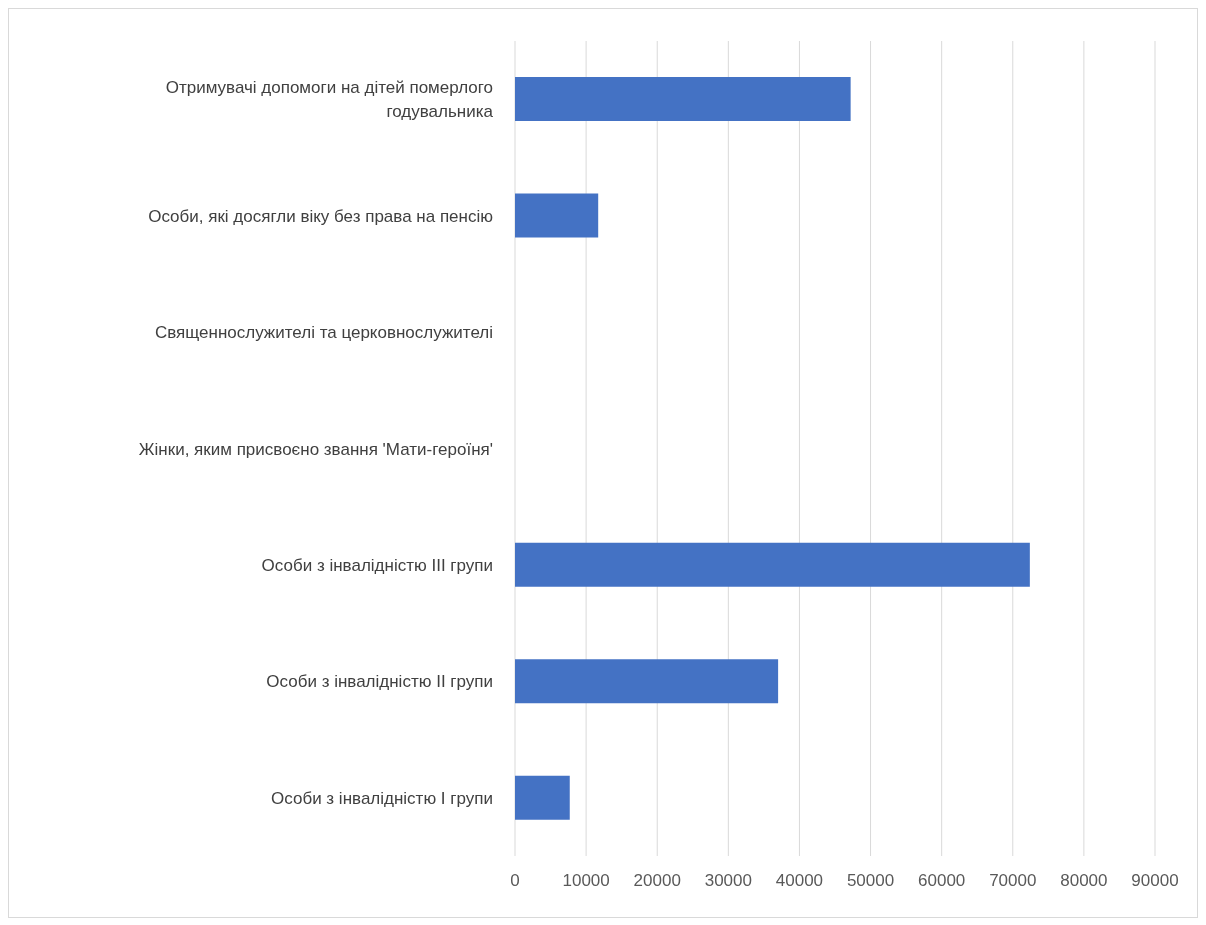  What do you see at coordinates (942, 881) in the screenshot?
I see `x-tick-label: 60000` at bounding box center [942, 881].